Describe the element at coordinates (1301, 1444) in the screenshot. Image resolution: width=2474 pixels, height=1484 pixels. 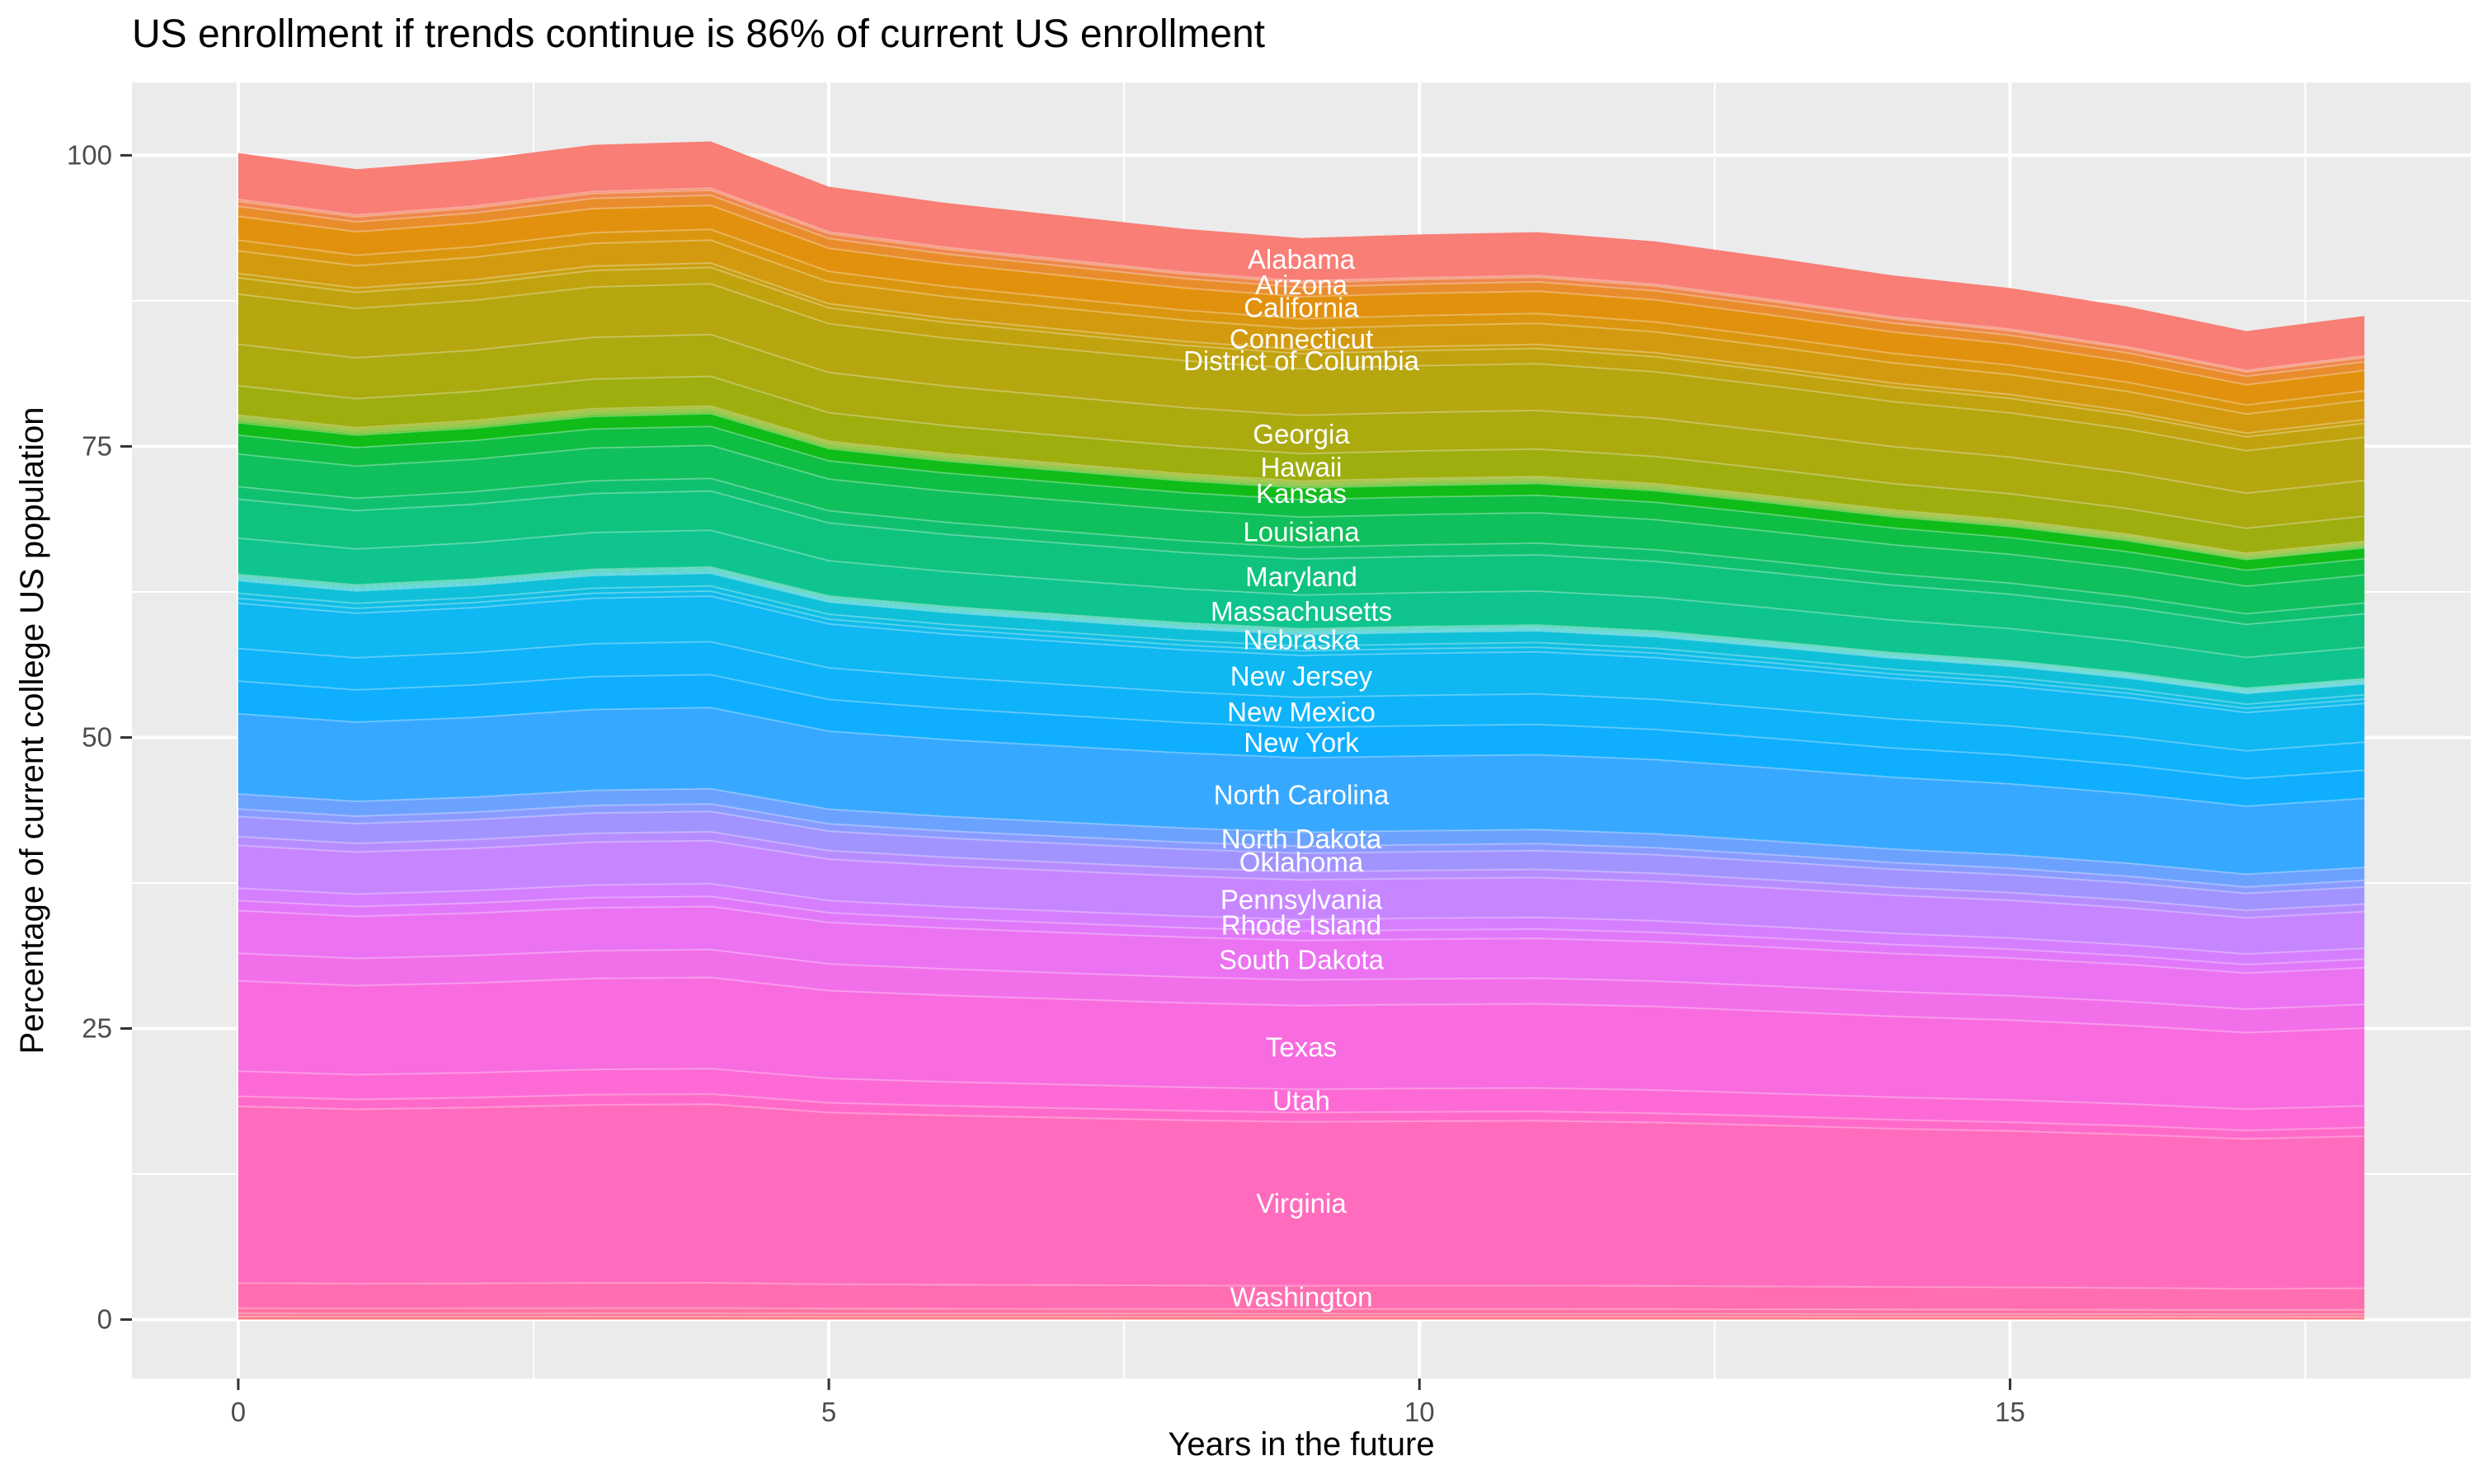
I see `x-axis-title: Years in the future` at that location.